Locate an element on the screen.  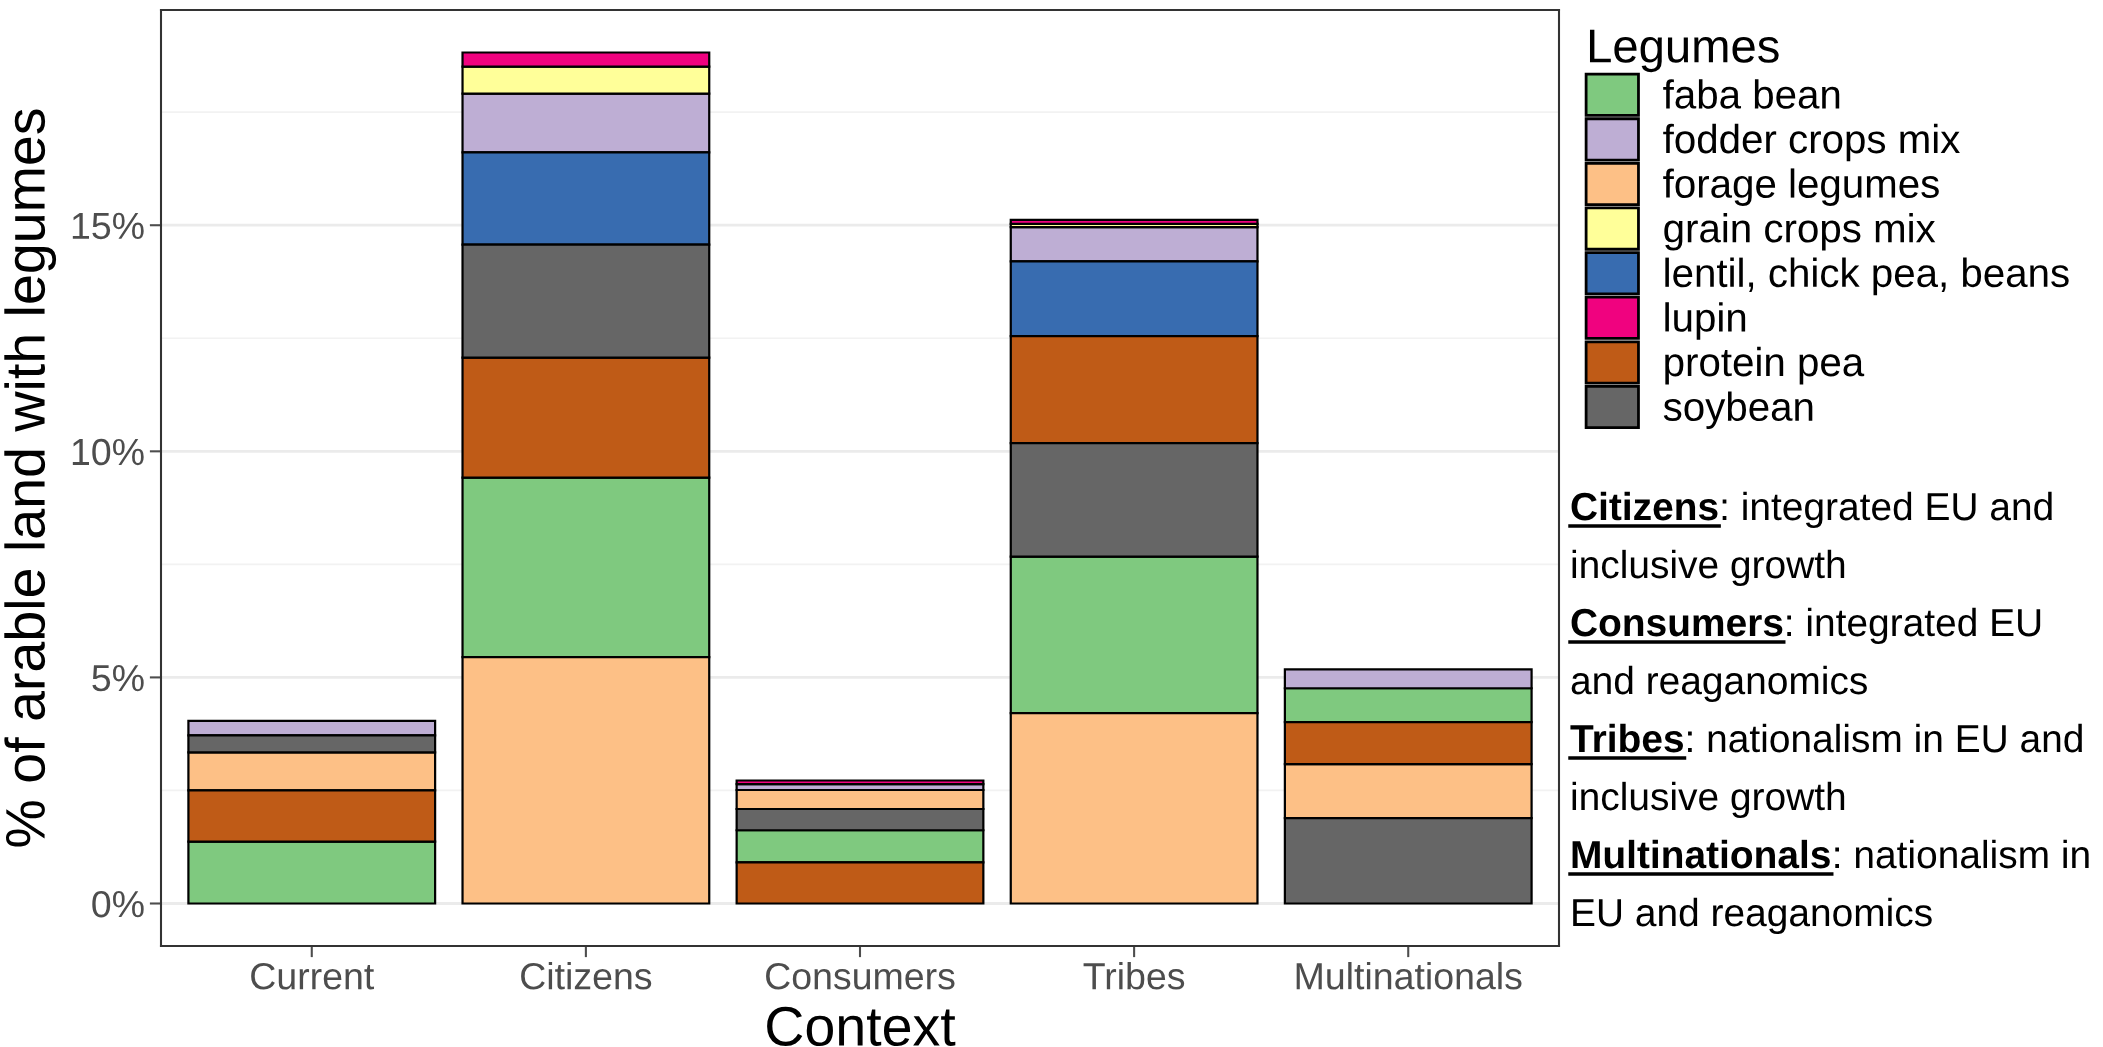
x-tick-label: Current is located at coordinates (313, 976).